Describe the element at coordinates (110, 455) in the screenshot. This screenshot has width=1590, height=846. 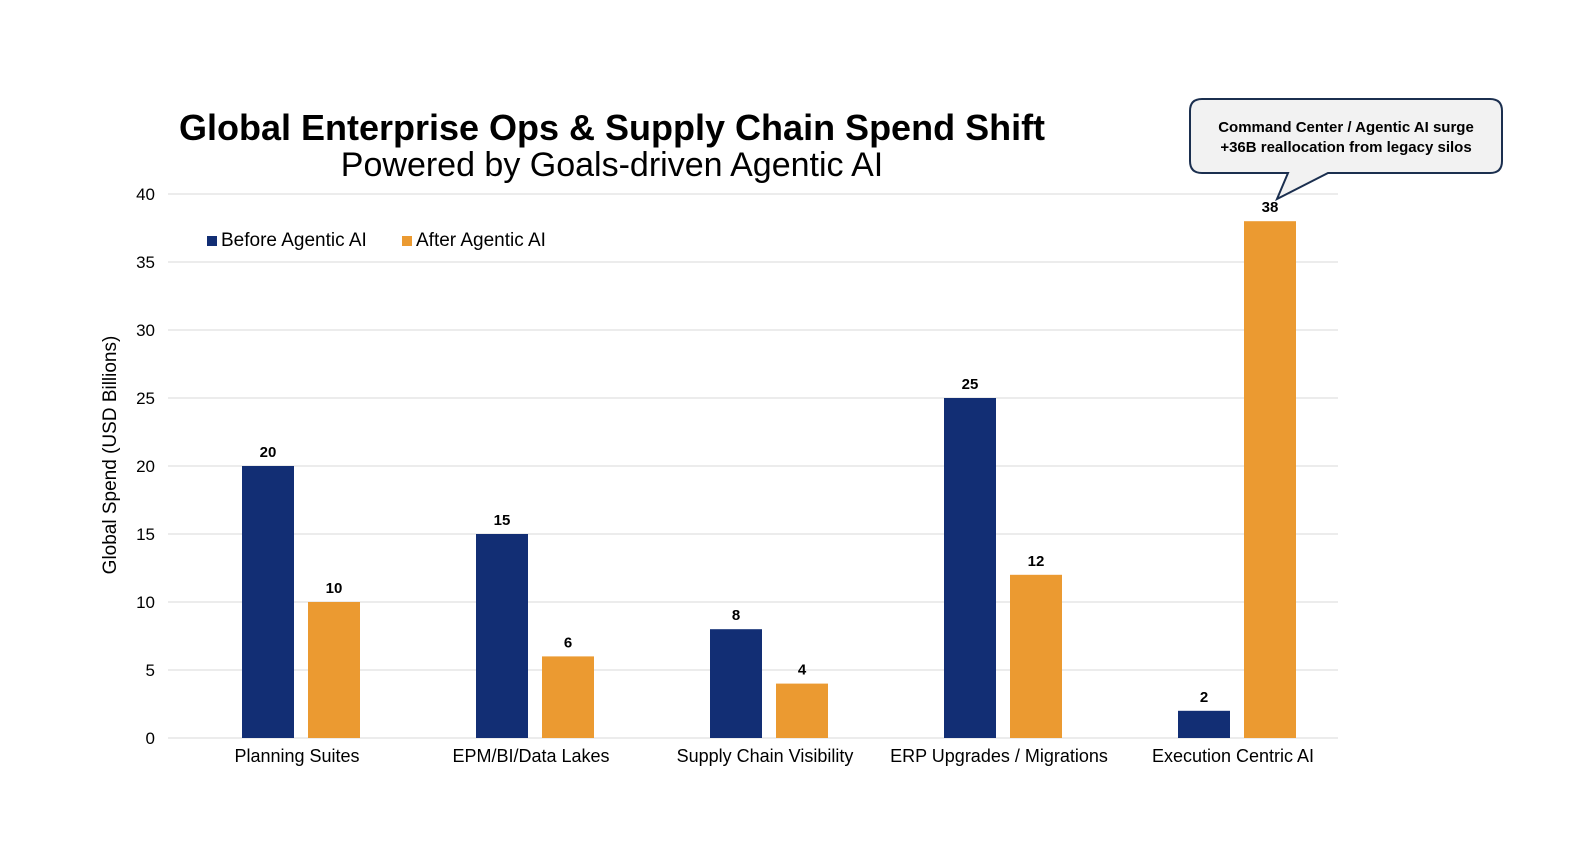
I see `y-axis-label: Global Spend (USD Billions)` at that location.